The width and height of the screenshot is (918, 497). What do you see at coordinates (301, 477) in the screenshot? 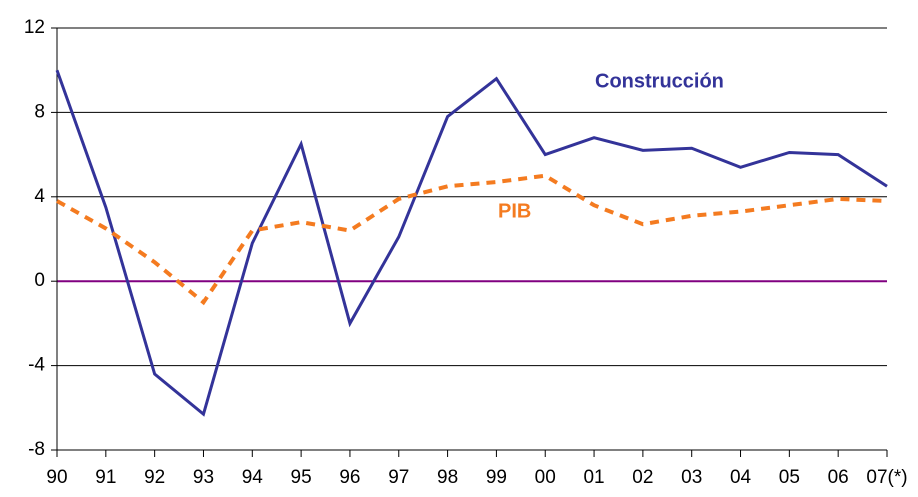
I see `x-tick-label: 95` at bounding box center [301, 477].